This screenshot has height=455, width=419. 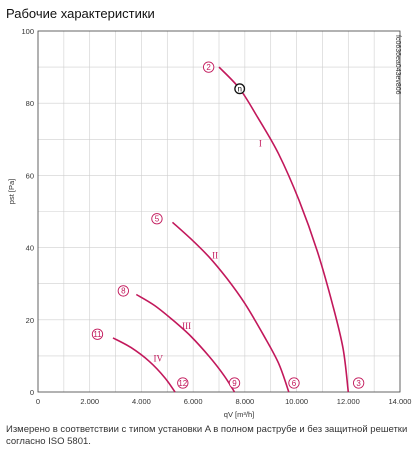 I want to click on x-tick-label: 12.000, so click(x=348, y=401).